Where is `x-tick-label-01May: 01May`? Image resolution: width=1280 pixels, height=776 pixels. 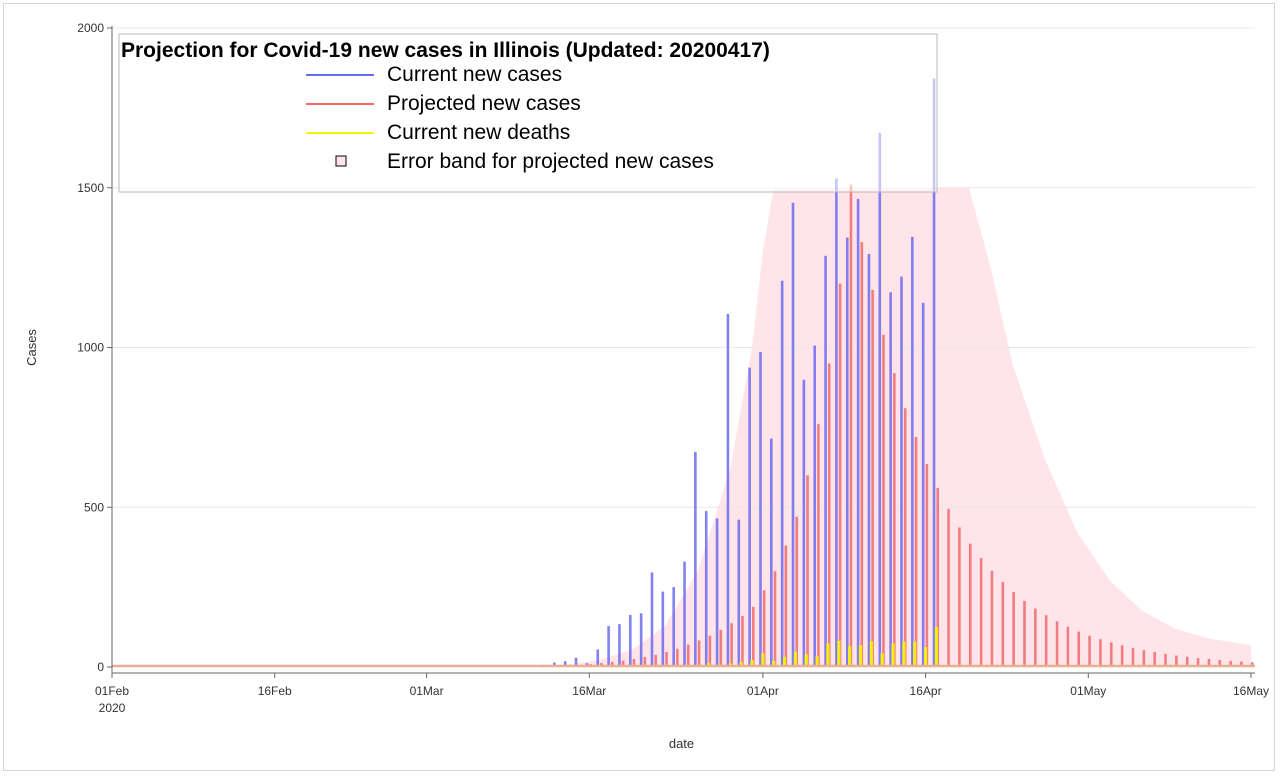 x-tick-label-01May: 01May is located at coordinates (1088, 691).